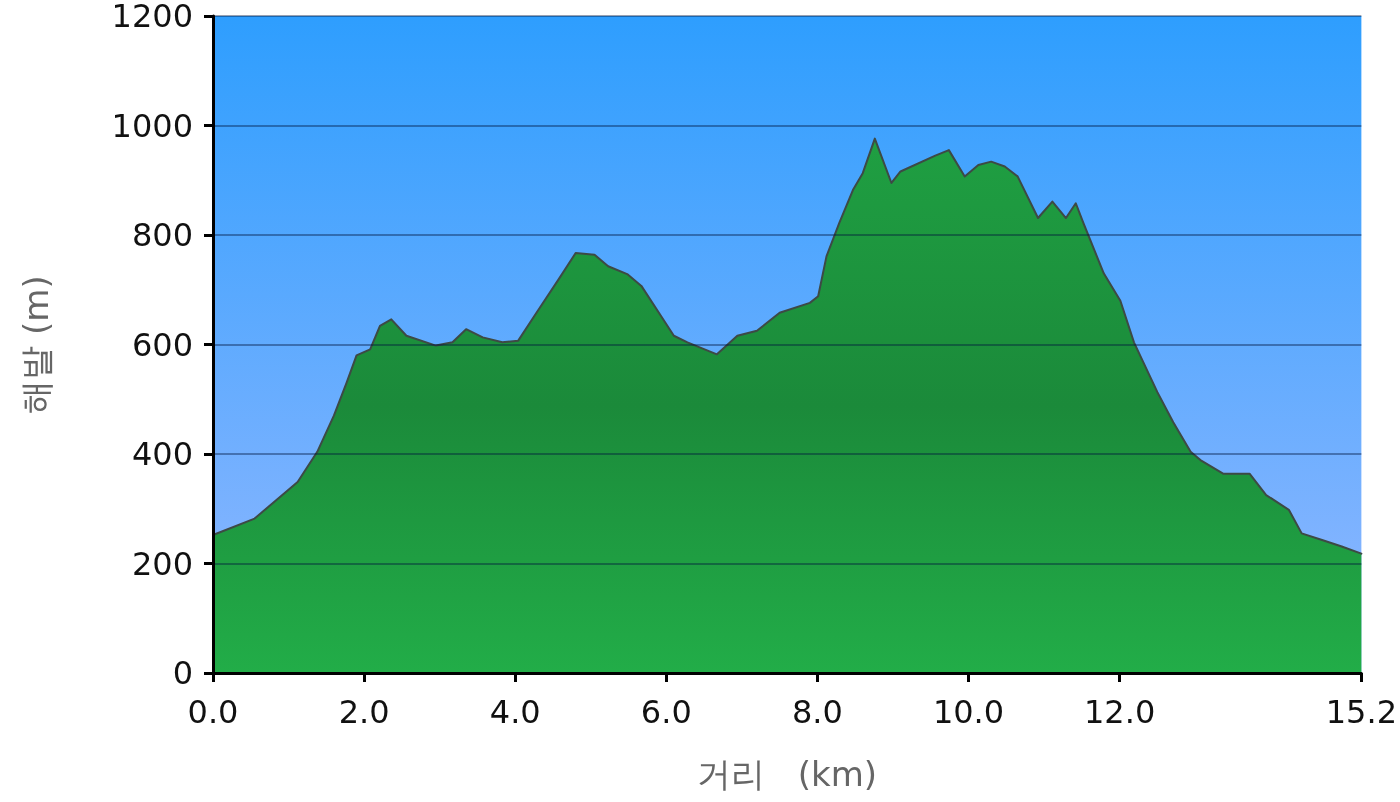 The image size is (1400, 802). What do you see at coordinates (152, 17) in the screenshot?
I see `y-tick-label: 1200` at bounding box center [152, 17].